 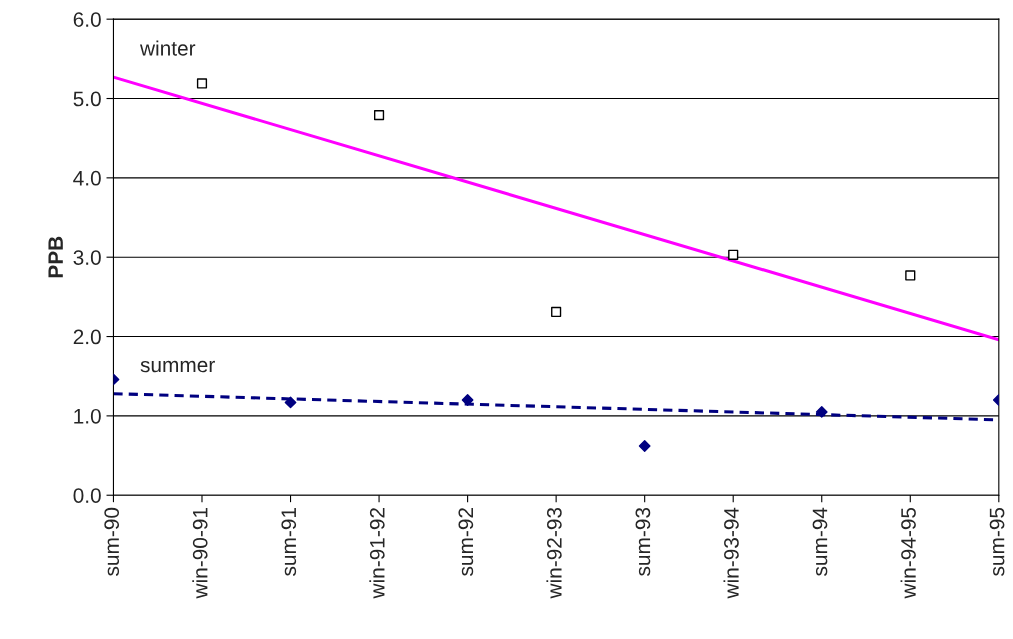 What do you see at coordinates (87, 99) in the screenshot?
I see `y-tick-label: 5.0` at bounding box center [87, 99].